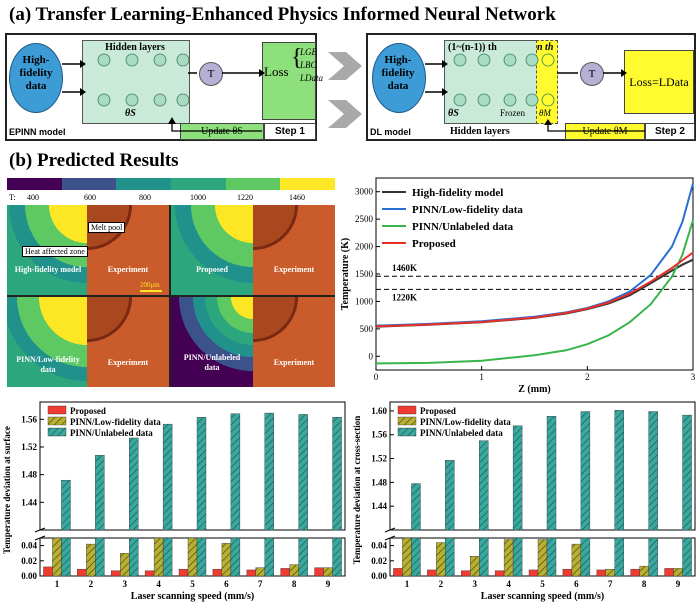  Describe the element at coordinates (457, 193) in the screenshot. I see `legend-label: High-fidelity model` at that location.